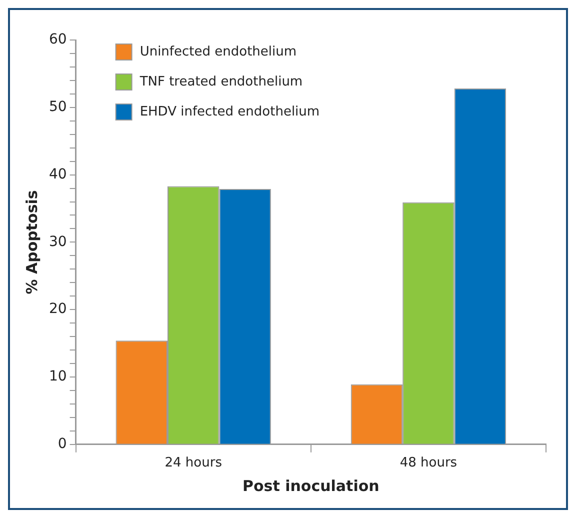  Describe the element at coordinates (230, 112) in the screenshot. I see `legend-label: EHDV infected endothelium` at that location.